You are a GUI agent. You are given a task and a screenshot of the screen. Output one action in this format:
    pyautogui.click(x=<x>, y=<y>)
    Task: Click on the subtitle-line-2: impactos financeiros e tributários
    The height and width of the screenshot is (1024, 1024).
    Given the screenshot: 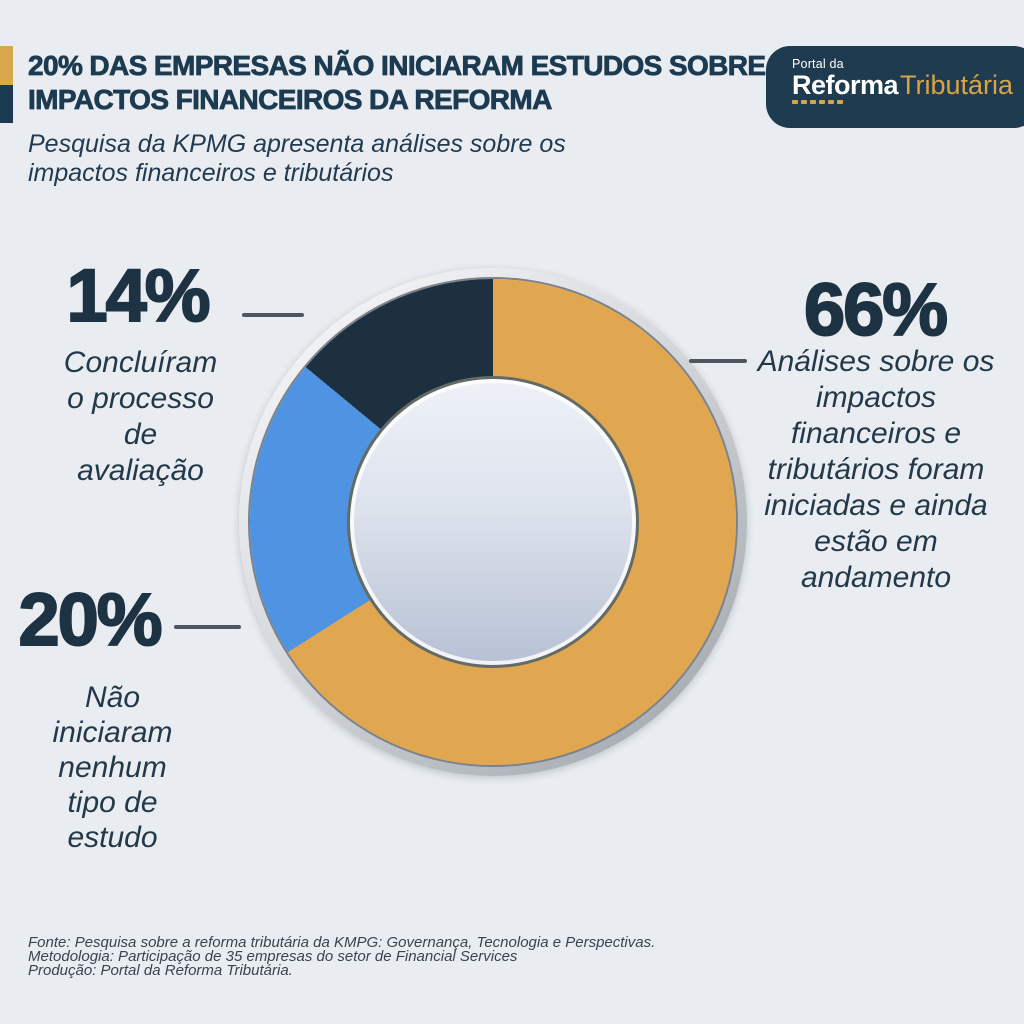 What is the action you would take?
    pyautogui.click(x=211, y=173)
    